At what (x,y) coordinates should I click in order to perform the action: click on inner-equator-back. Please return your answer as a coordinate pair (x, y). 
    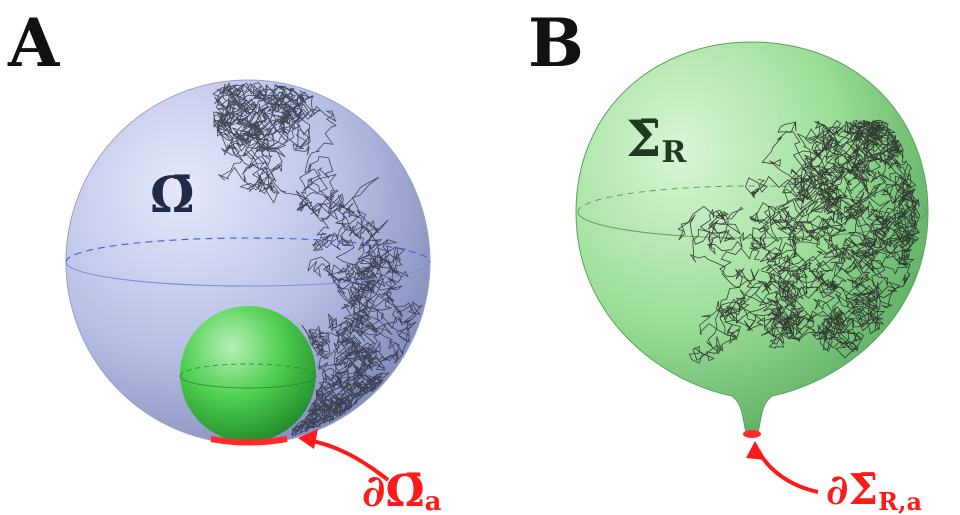
    Looking at the image, I should click on (248, 370).